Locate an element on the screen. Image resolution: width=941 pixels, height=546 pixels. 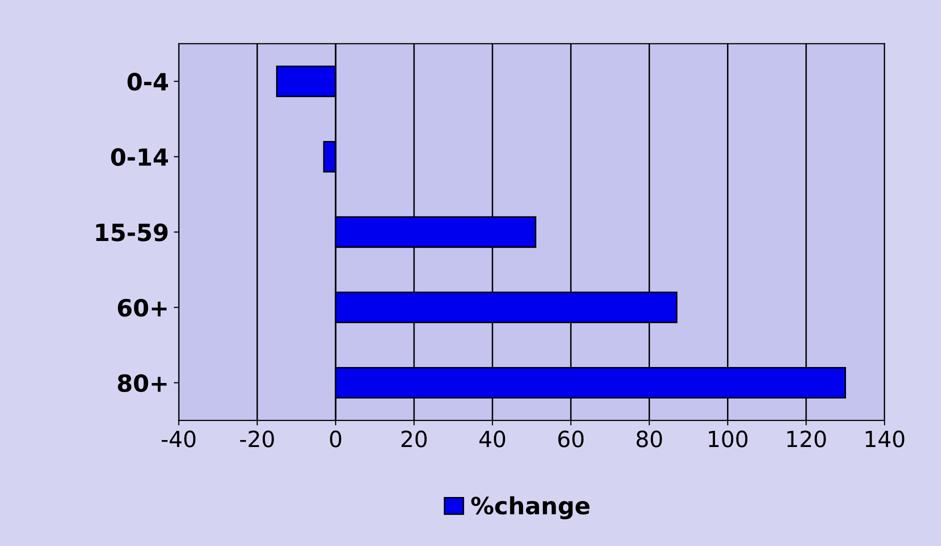
x-tick-label: 60 is located at coordinates (571, 439).